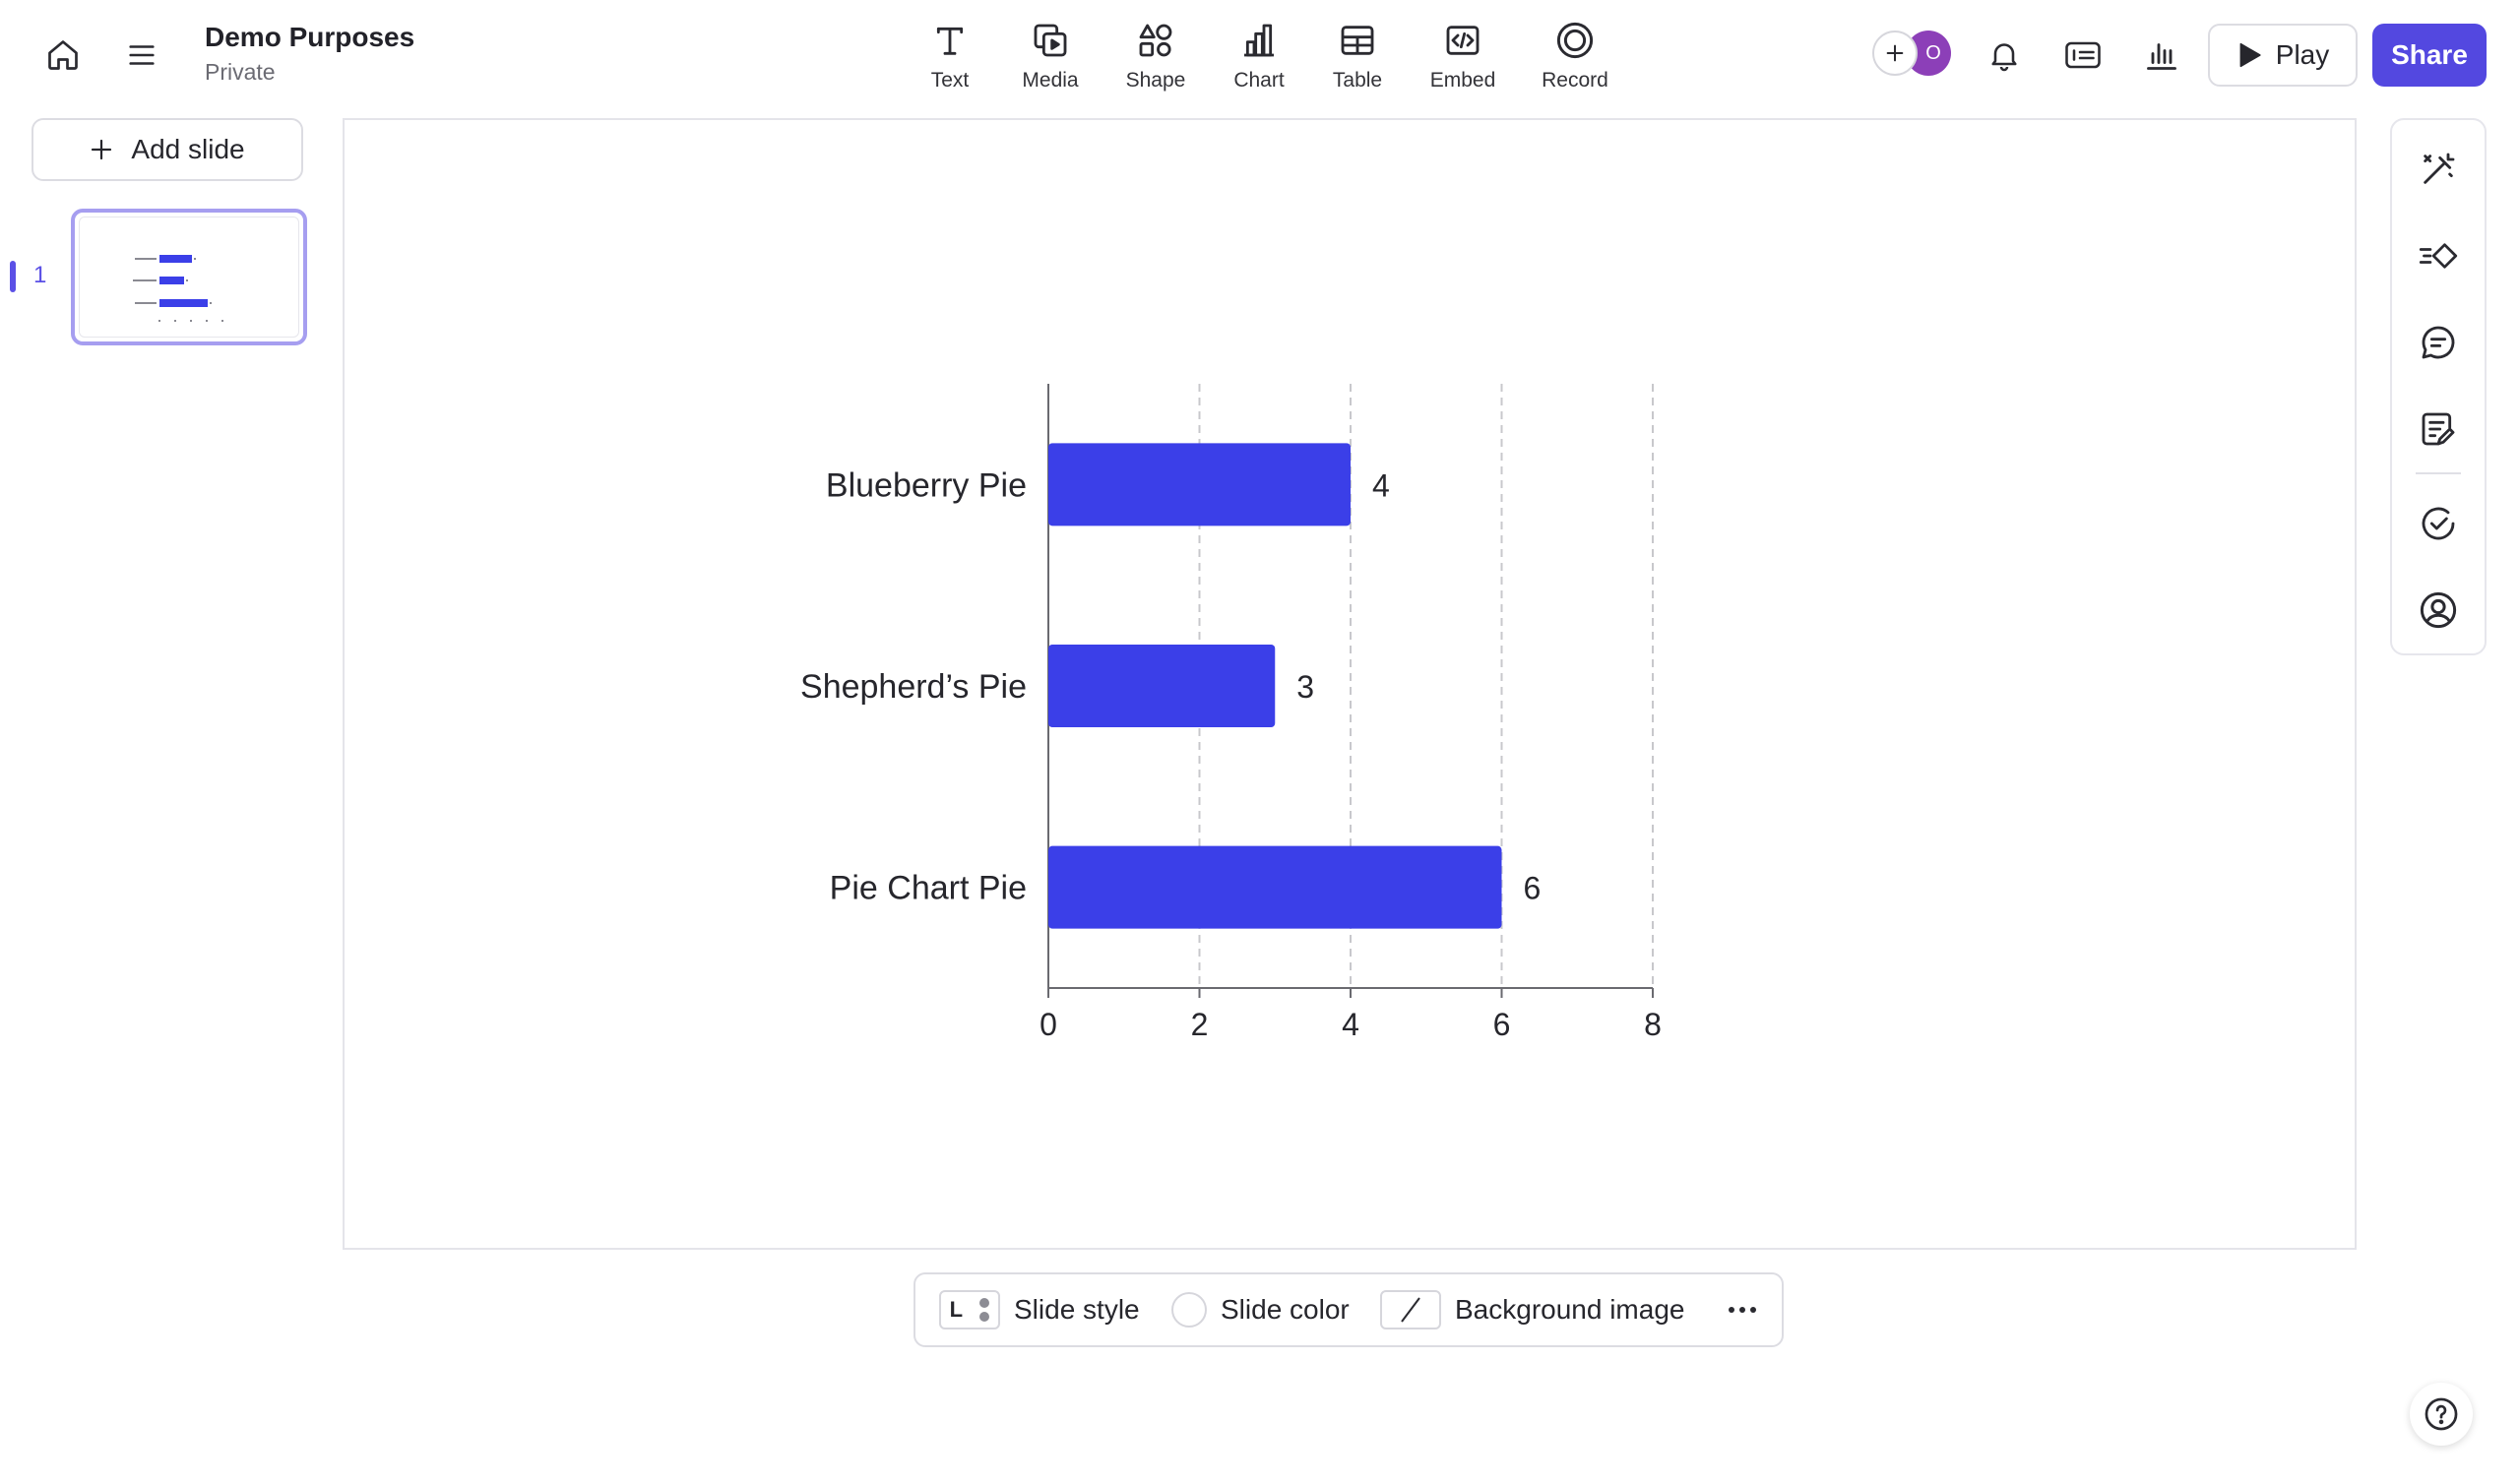 The width and height of the screenshot is (2520, 1484). I want to click on slide-thumbnail, so click(189, 277).